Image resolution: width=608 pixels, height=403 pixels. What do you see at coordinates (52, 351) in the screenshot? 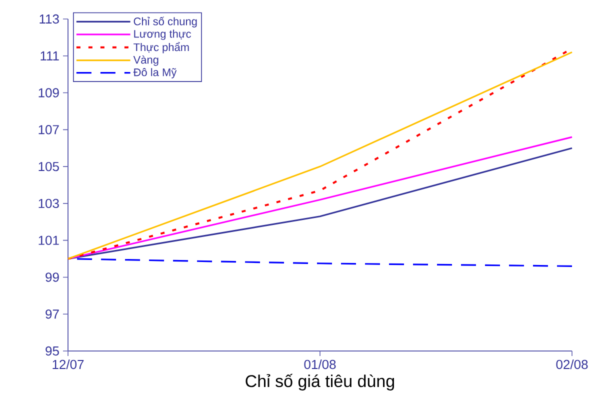
I see `y-tick-label: 95` at bounding box center [52, 351].